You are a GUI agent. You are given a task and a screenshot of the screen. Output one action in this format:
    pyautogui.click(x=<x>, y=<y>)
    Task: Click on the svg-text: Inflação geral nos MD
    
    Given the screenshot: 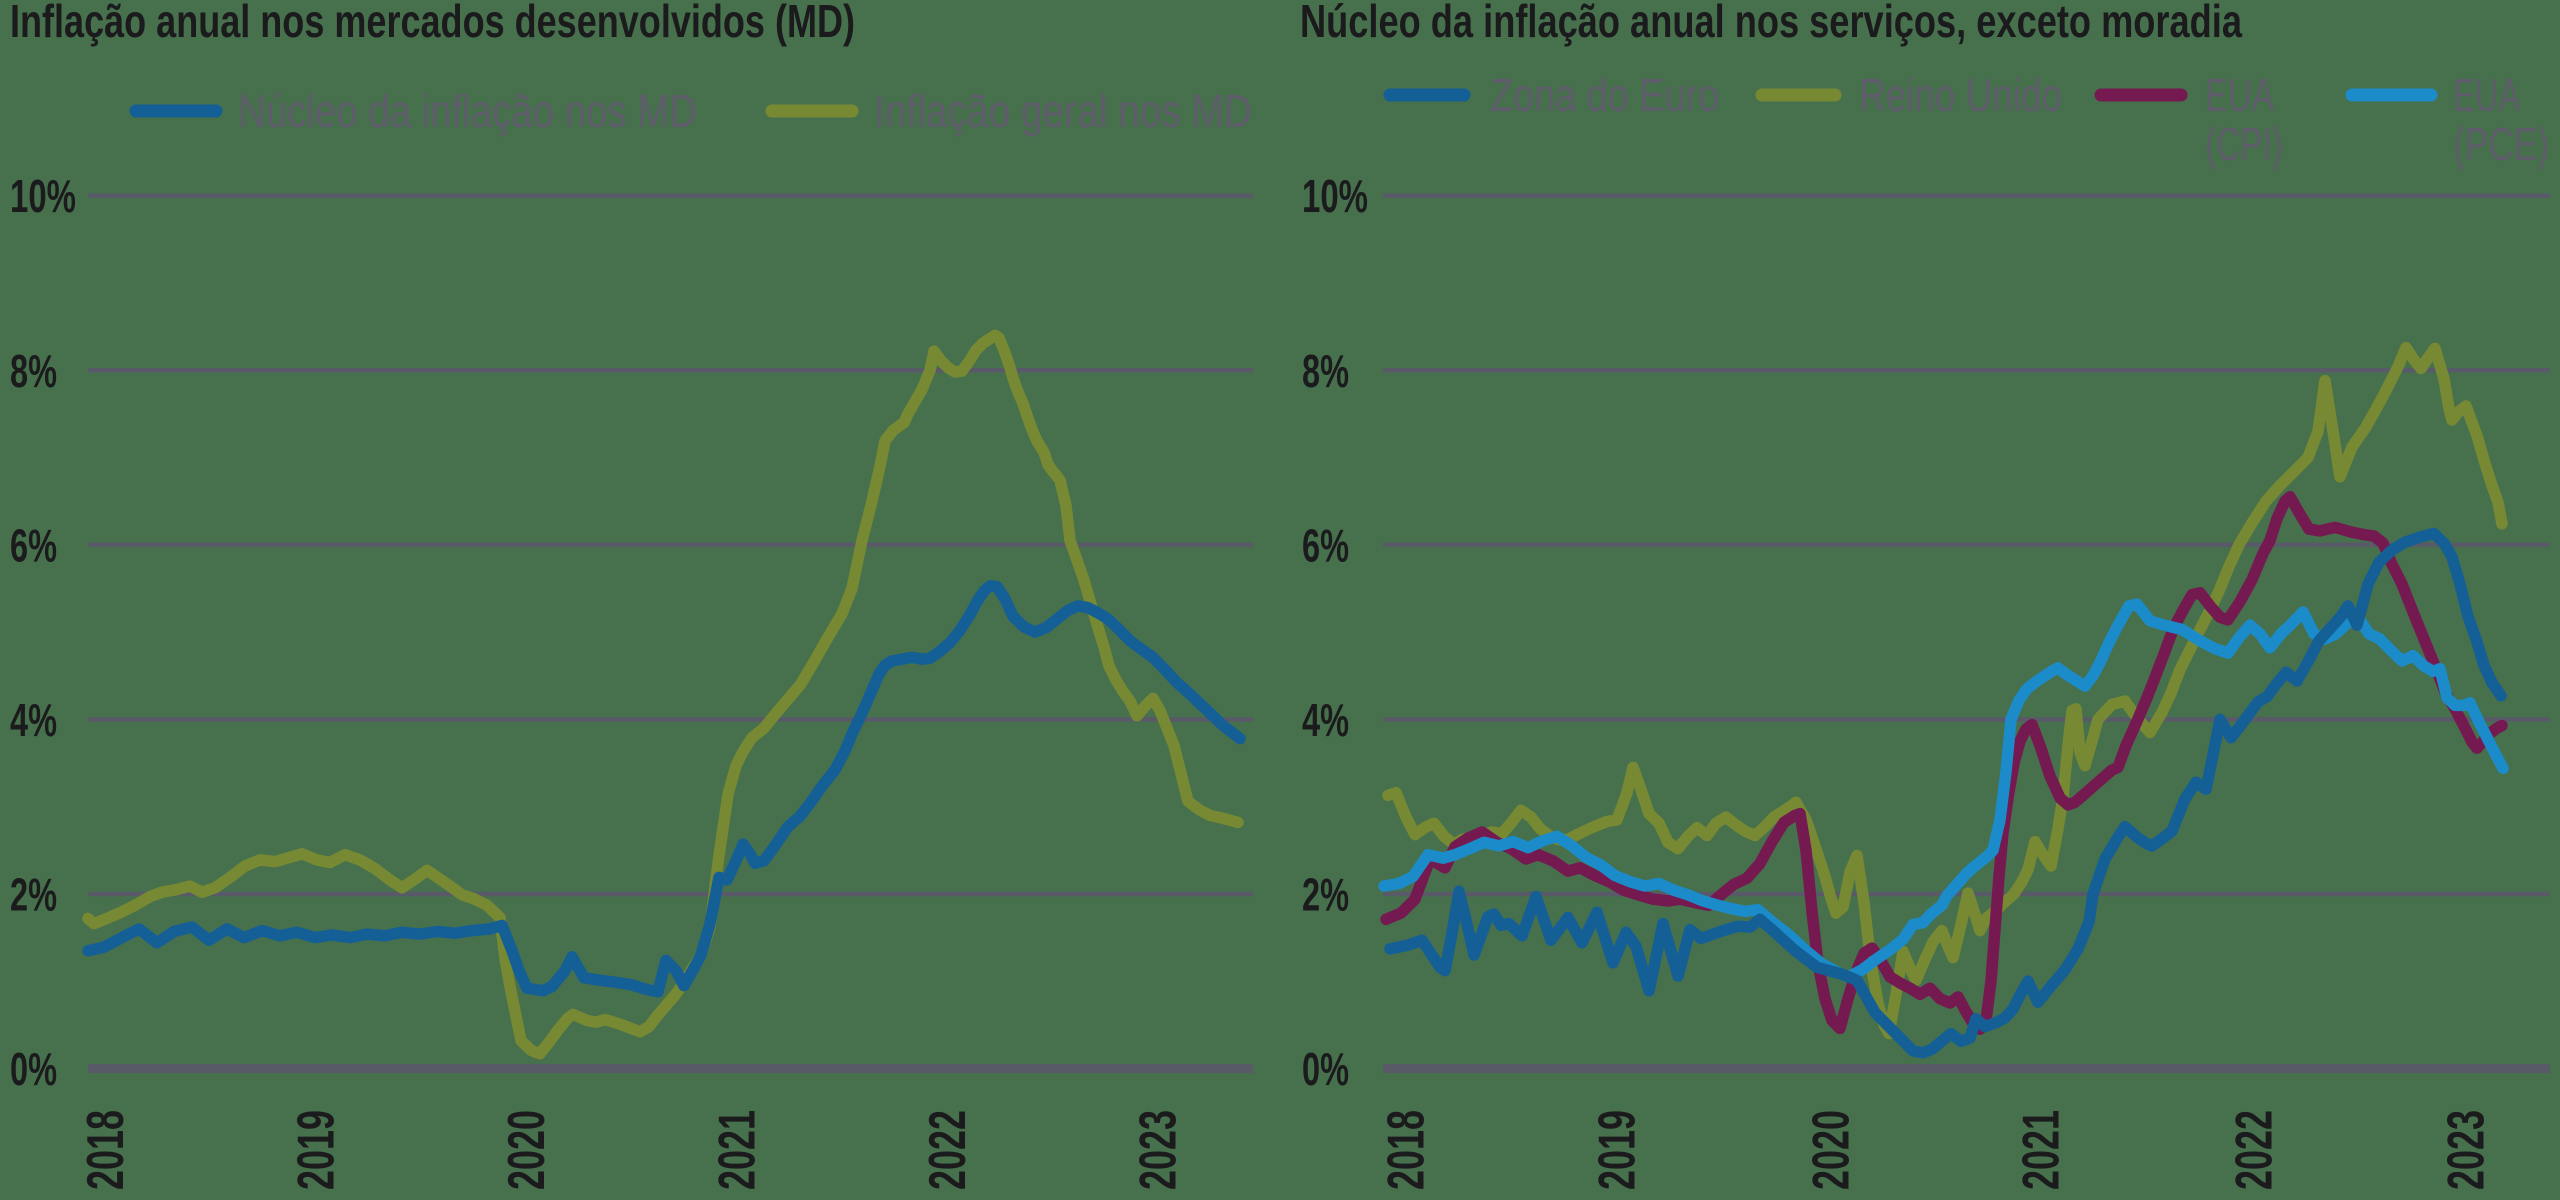 What is the action you would take?
    pyautogui.click(x=1063, y=111)
    